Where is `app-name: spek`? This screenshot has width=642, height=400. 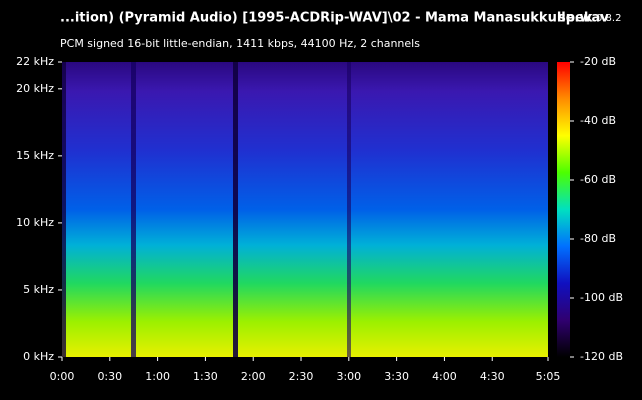 app-name: spek is located at coordinates (575, 18).